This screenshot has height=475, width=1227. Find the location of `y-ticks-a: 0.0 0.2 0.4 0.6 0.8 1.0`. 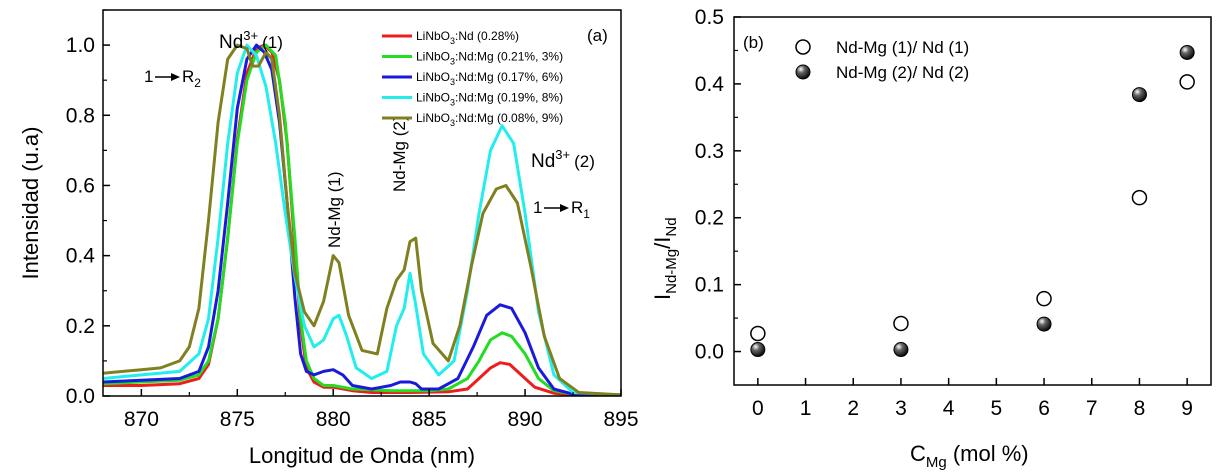

y-ticks-a: 0.0 0.2 0.4 0.6 0.8 1.0 is located at coordinates (88, 208).